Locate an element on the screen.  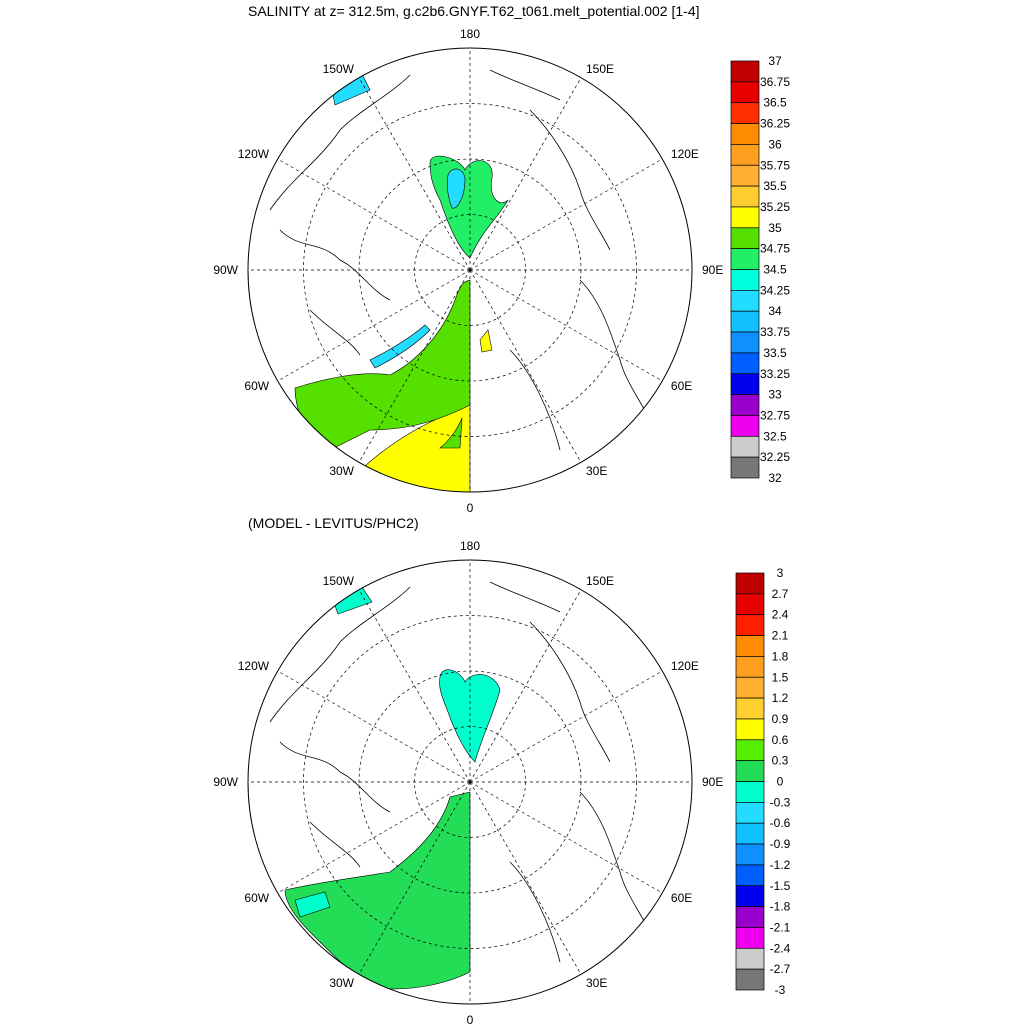
colorbar-label: 34 is located at coordinates (775, 311).